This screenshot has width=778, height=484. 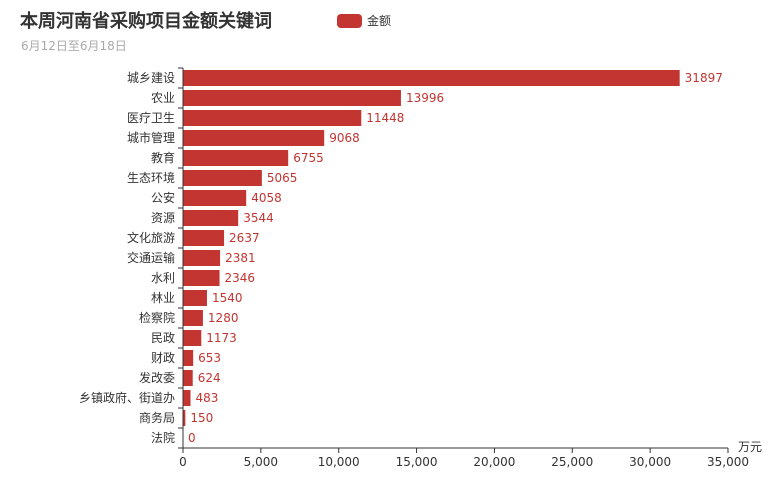 I want to click on bar-value-label: 2637, so click(x=244, y=238).